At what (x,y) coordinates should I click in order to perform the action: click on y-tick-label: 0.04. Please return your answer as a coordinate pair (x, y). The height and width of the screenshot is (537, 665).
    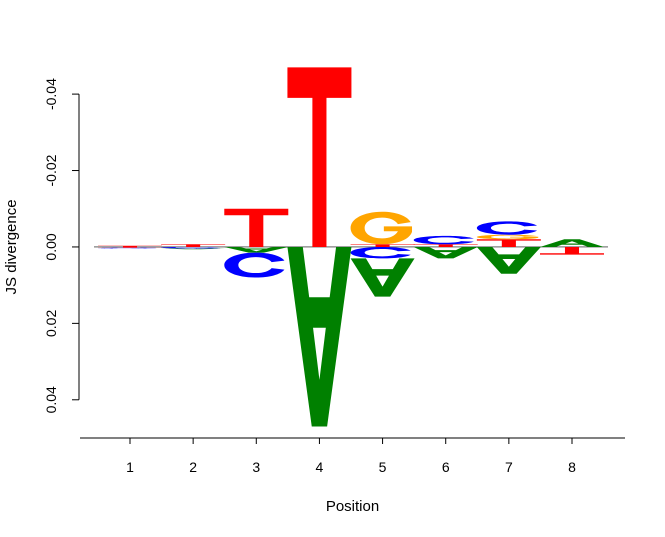
    Looking at the image, I should click on (51, 399).